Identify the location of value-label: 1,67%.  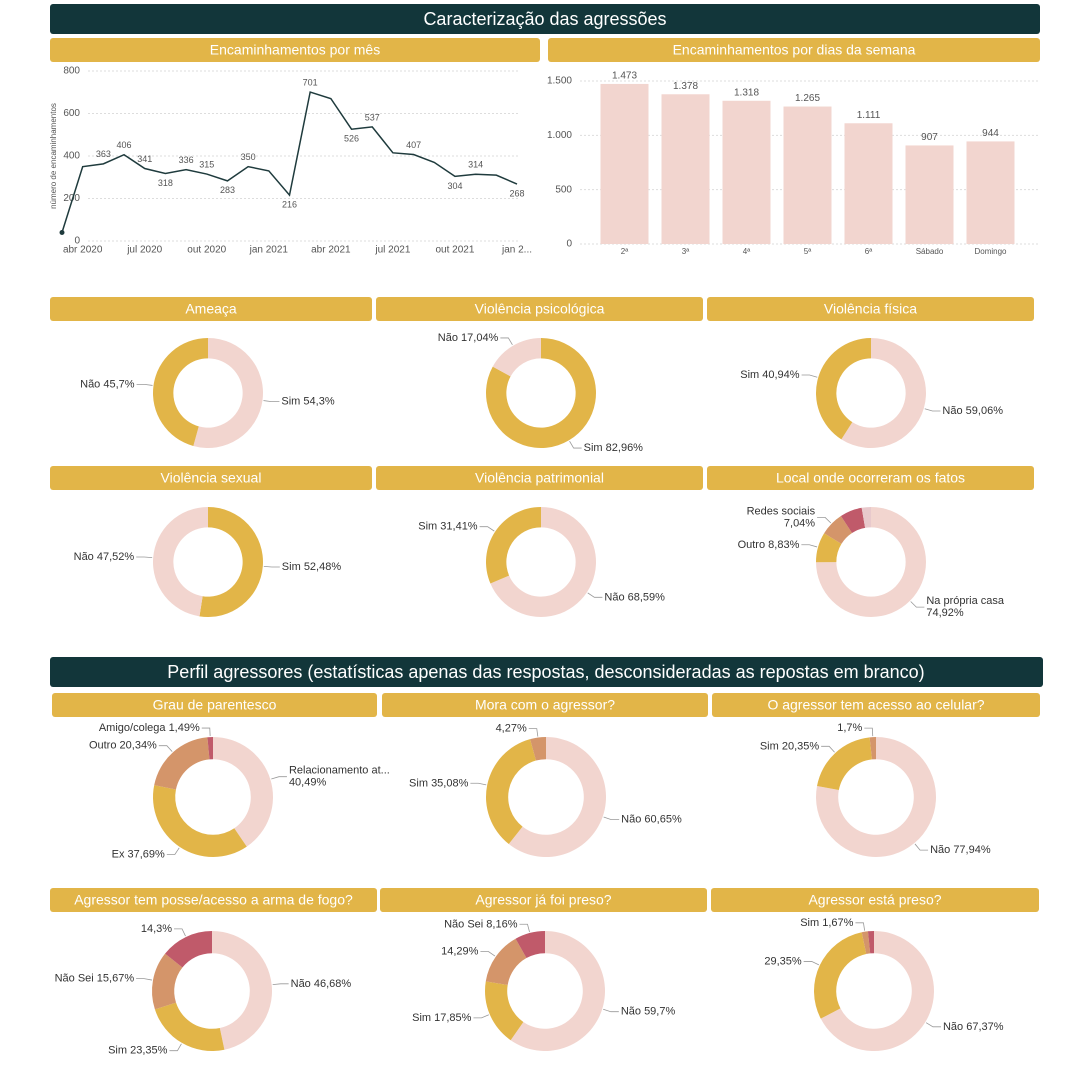
(837, 923).